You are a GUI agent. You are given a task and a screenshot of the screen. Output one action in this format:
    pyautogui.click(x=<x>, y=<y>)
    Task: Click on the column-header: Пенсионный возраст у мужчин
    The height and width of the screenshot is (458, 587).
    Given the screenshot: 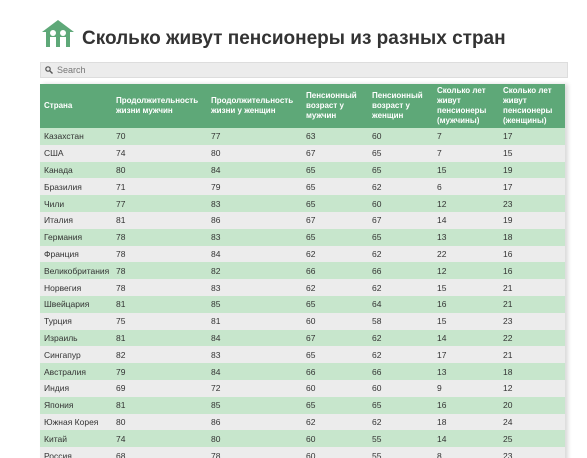 What is the action you would take?
    pyautogui.click(x=335, y=106)
    